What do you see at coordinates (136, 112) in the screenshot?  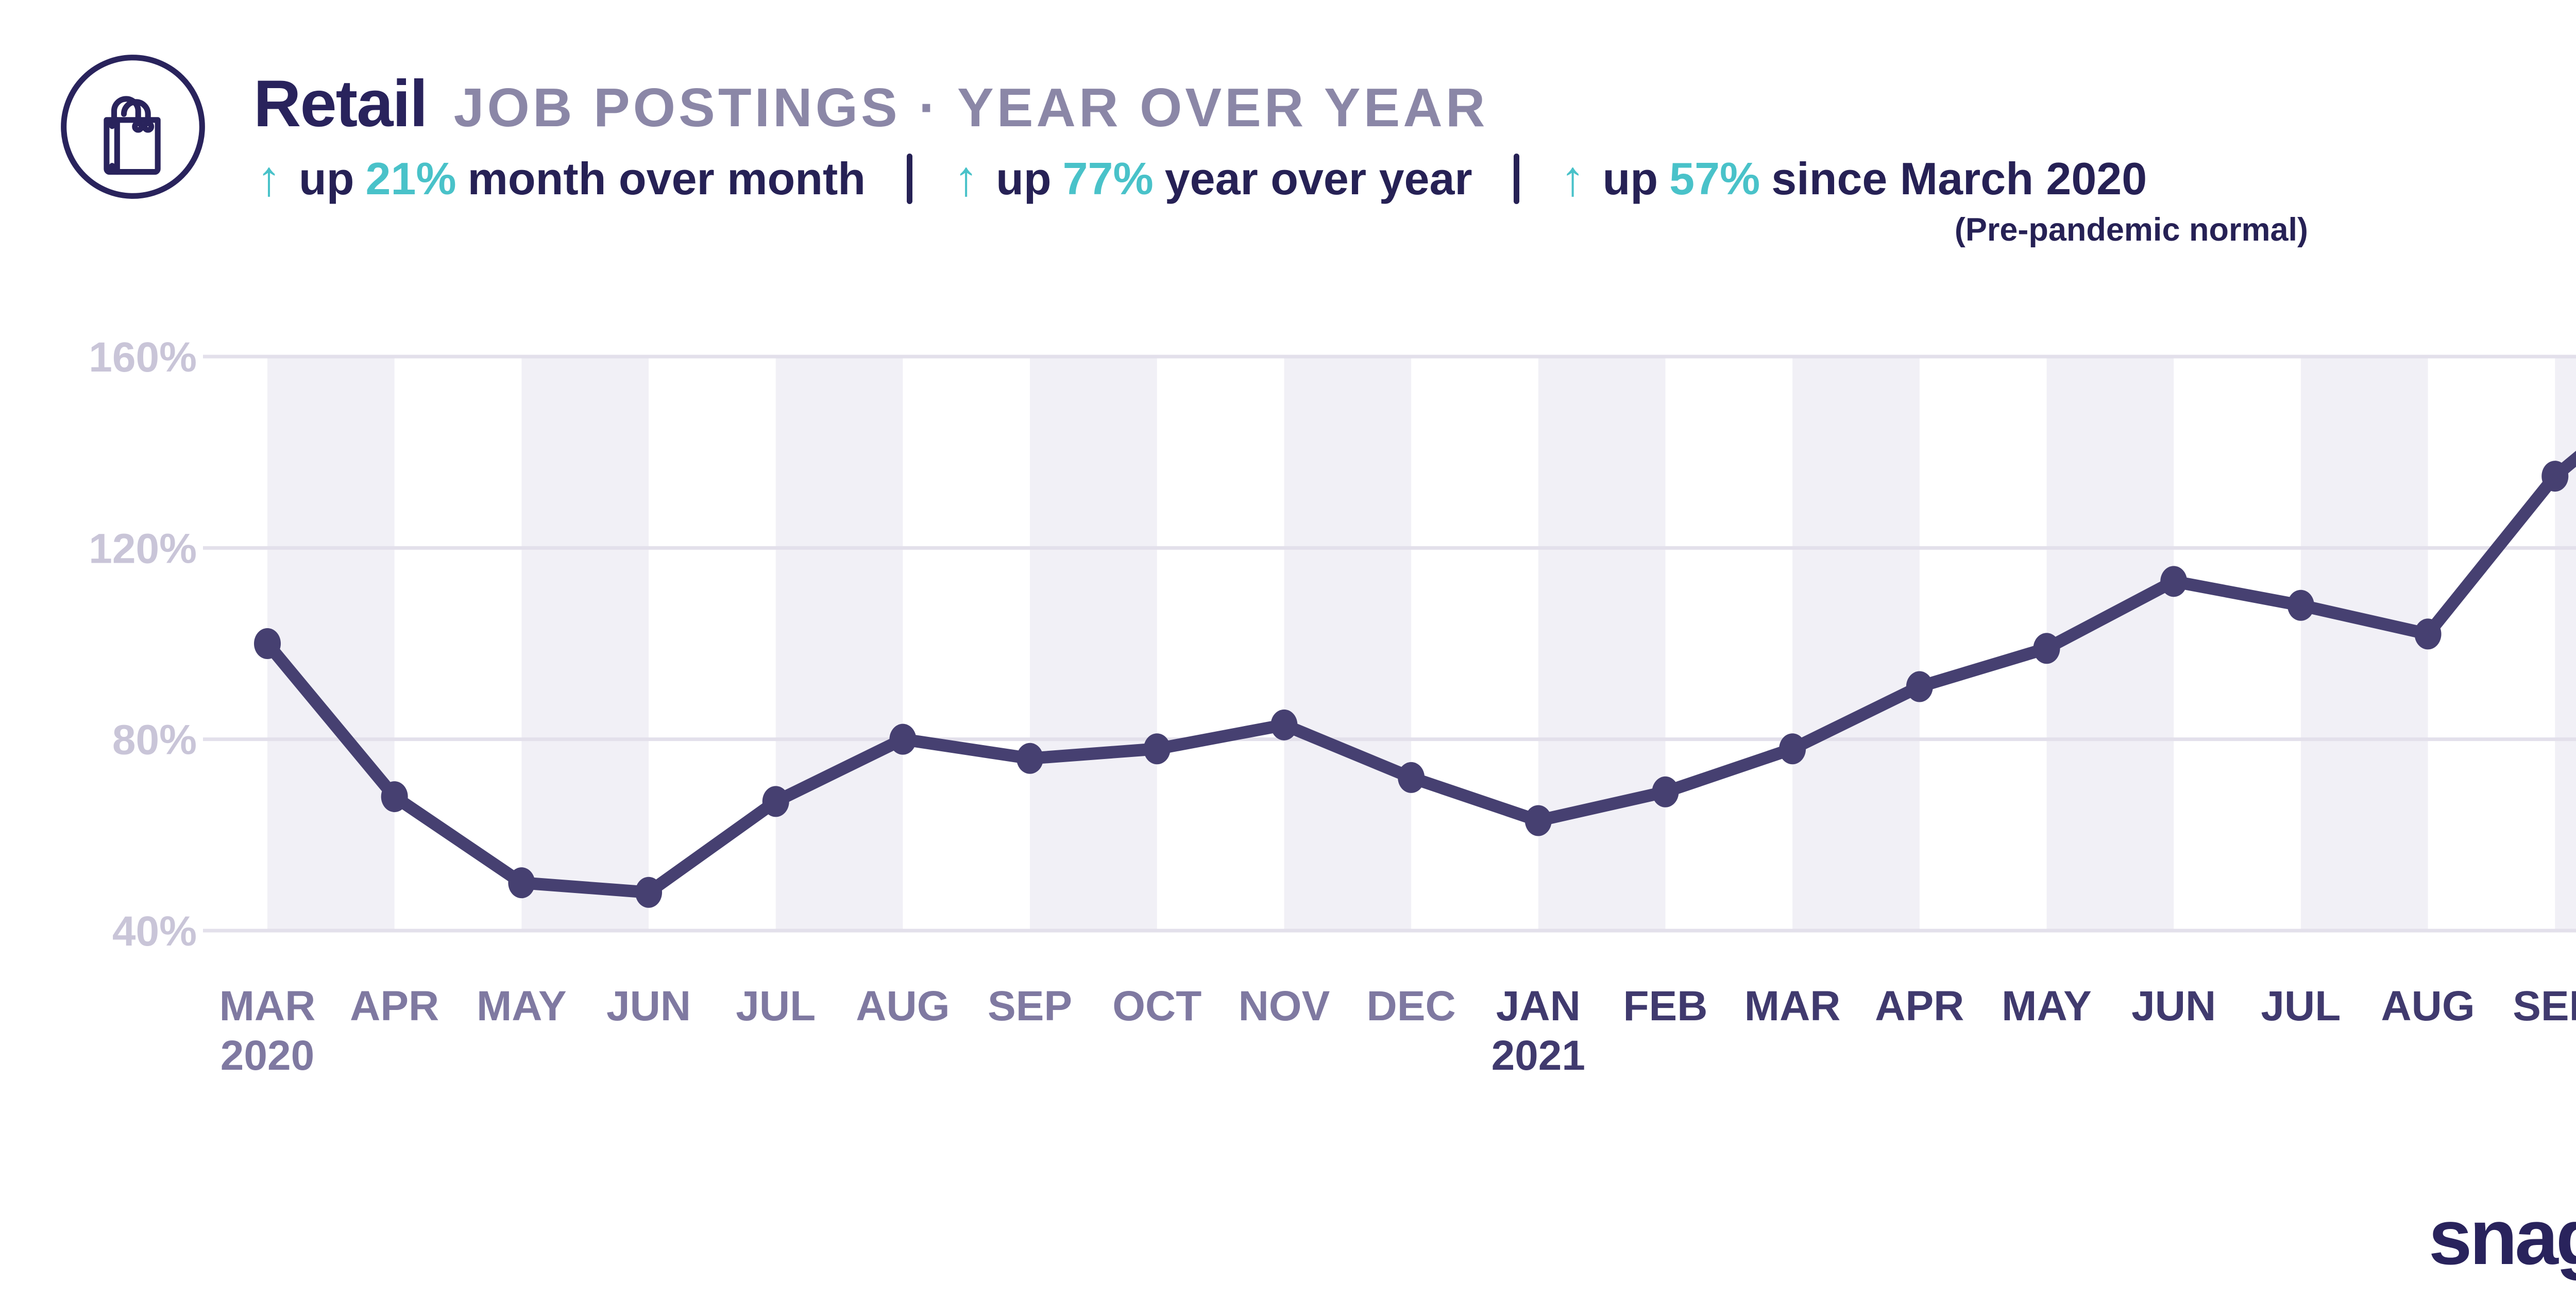 I see `bag-handle-right` at bounding box center [136, 112].